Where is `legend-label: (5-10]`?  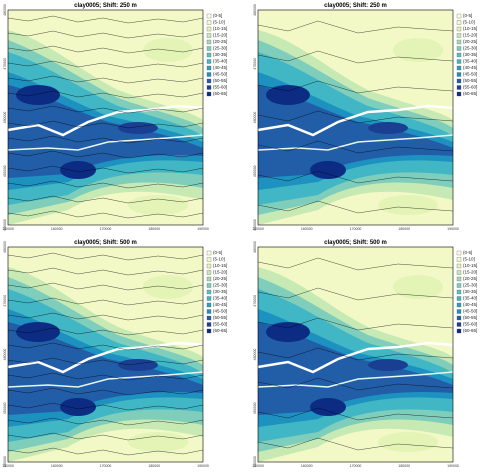
legend-label: (5-10] is located at coordinates (469, 259).